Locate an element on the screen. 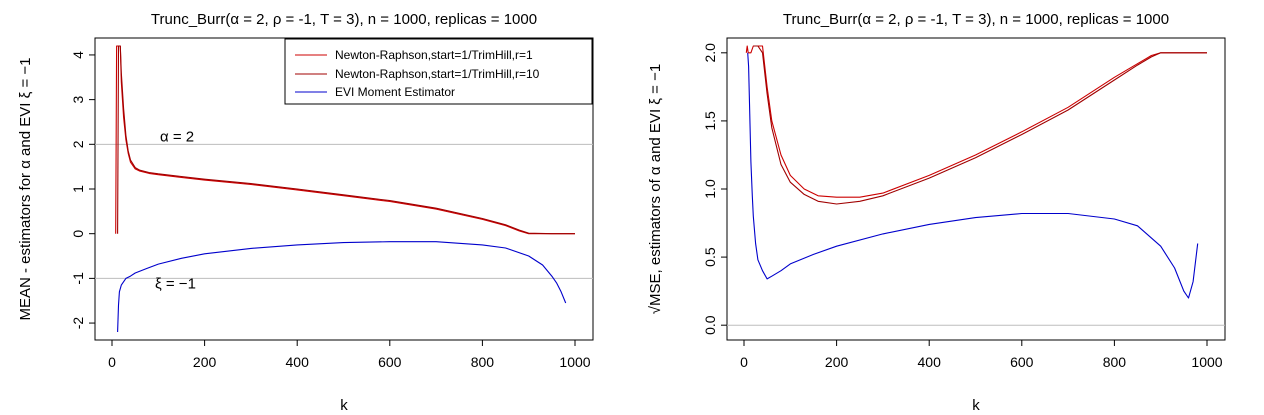 Image resolution: width=1264 pixels, height=415 pixels. legend-entry-moment: EVI Moment Estimator is located at coordinates (395, 92).